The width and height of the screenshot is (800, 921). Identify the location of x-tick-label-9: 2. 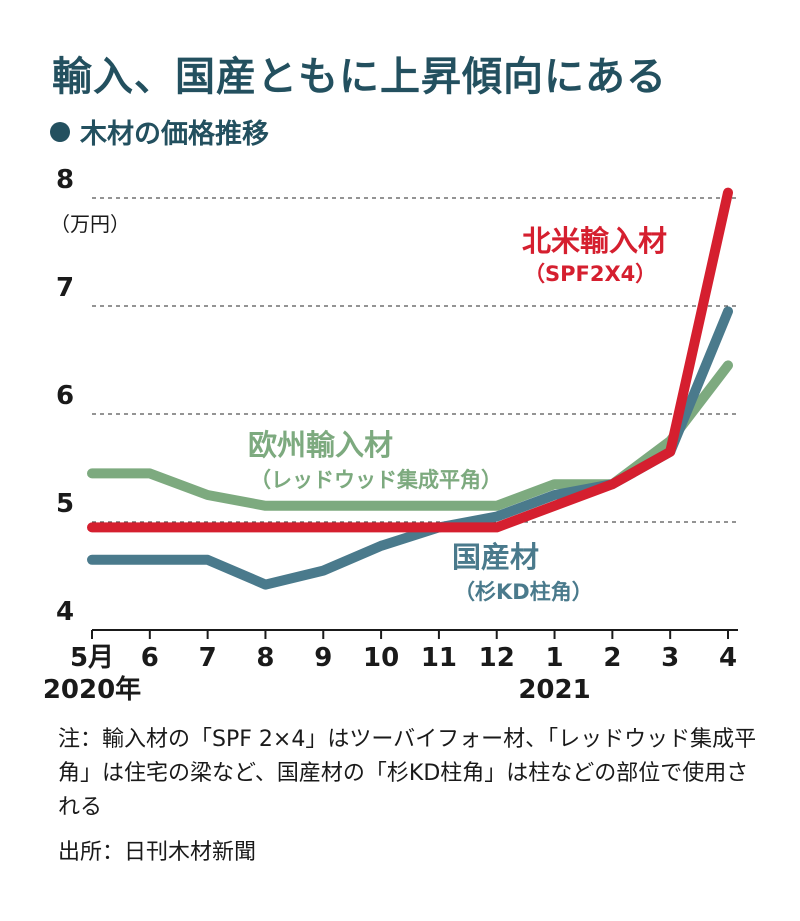
(612, 658).